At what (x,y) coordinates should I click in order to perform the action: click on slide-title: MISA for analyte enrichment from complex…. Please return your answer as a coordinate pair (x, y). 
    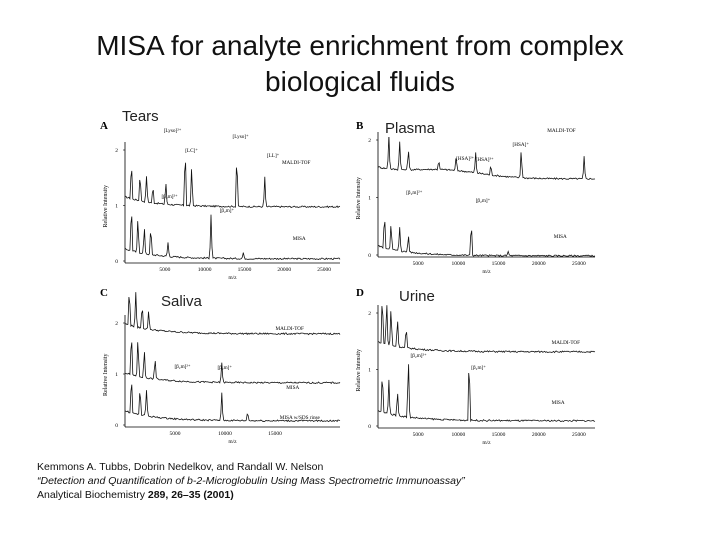
    Looking at the image, I should click on (360, 64).